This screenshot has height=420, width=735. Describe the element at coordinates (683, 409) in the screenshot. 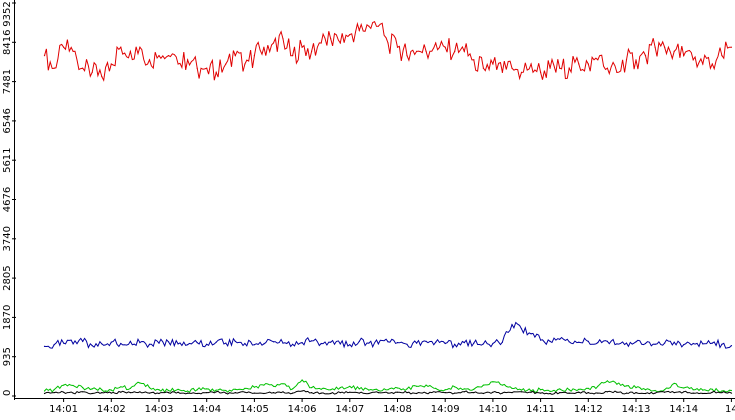

I see `x-tick-label: 14:14` at that location.